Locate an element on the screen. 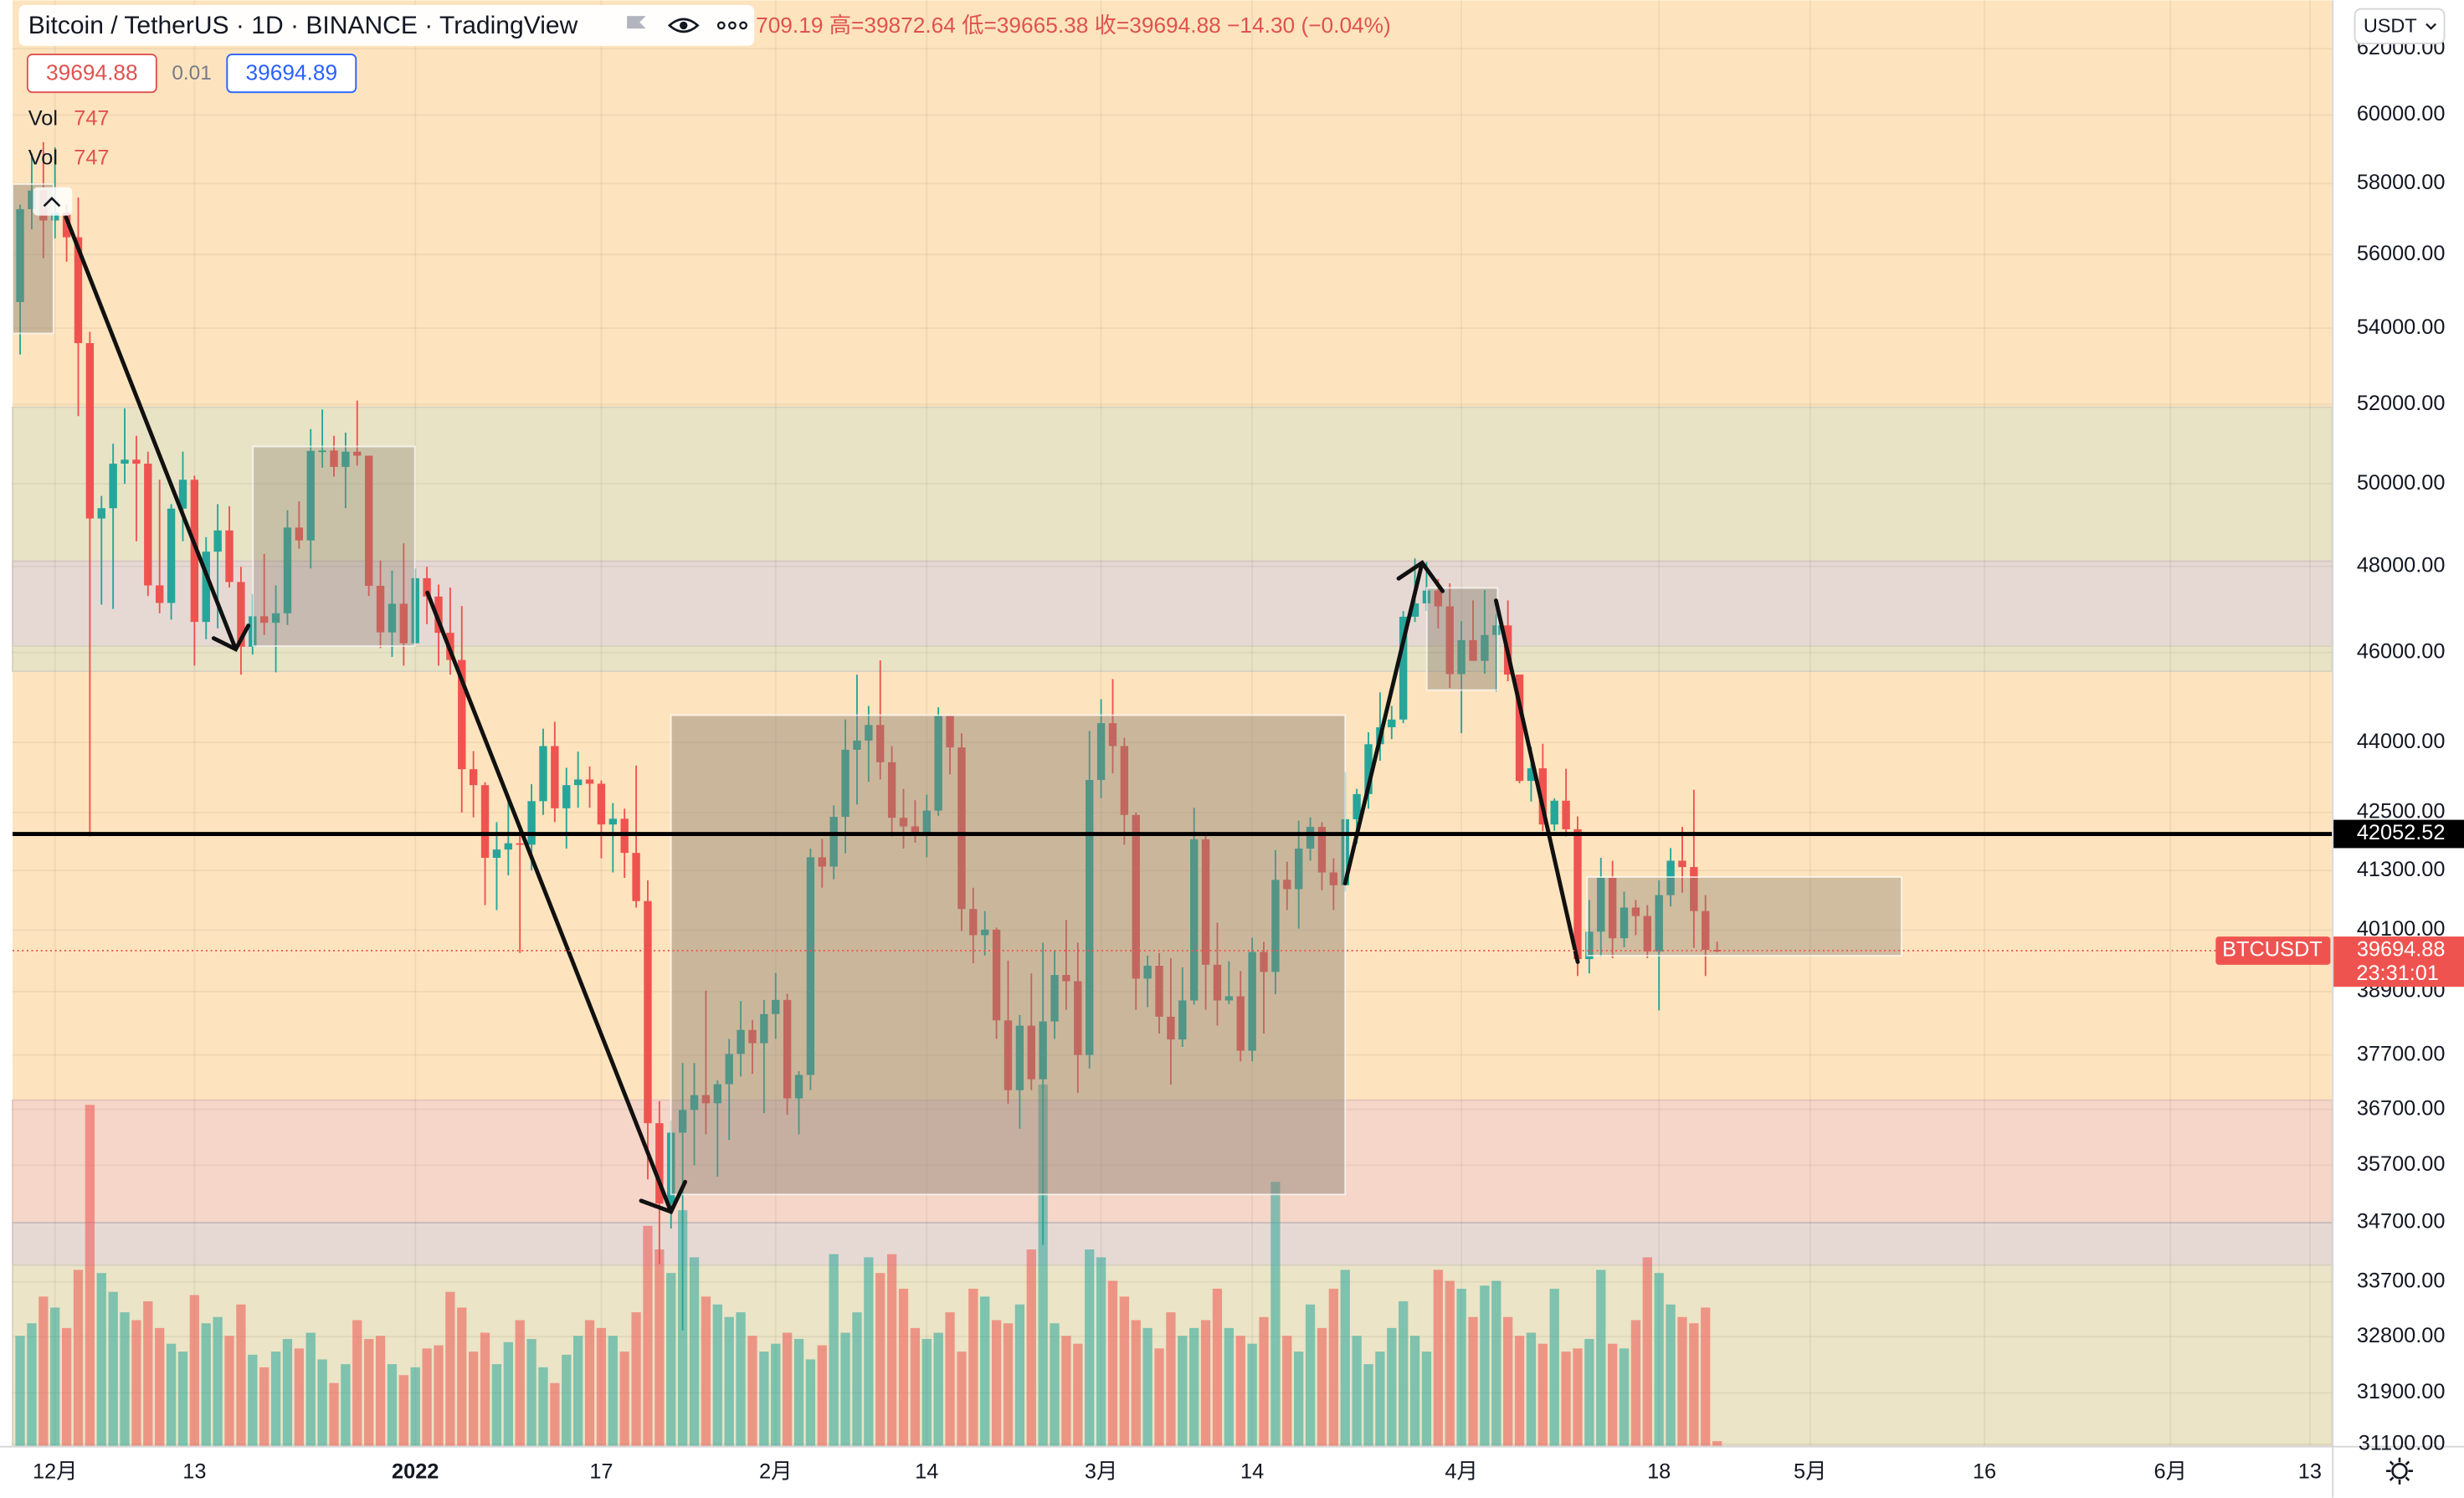  y-tick-label: 54000.00 is located at coordinates (2401, 327).